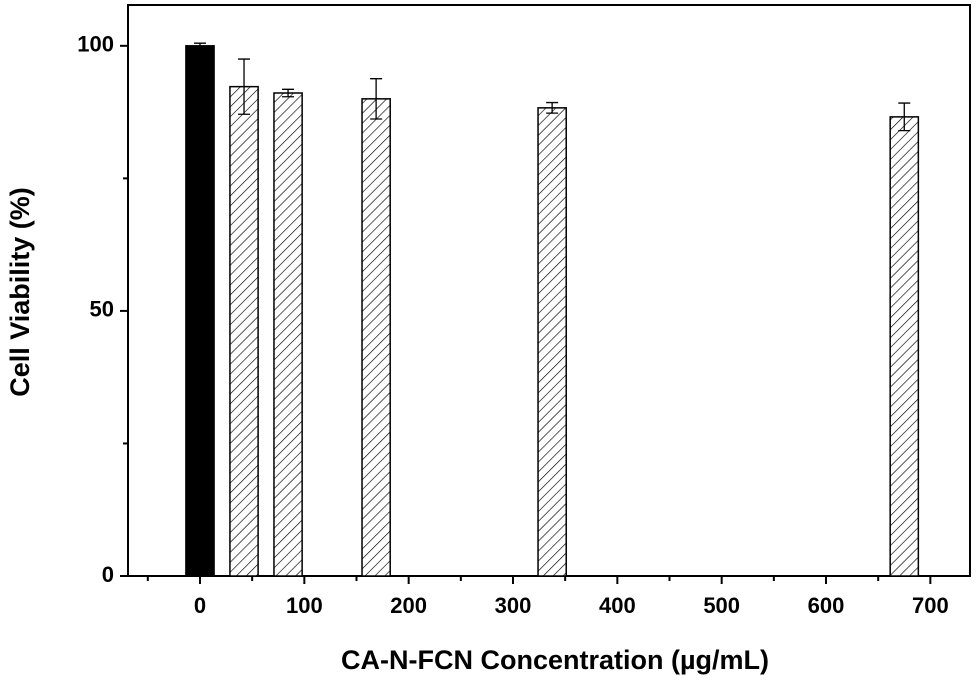 The image size is (980, 686). Describe the element at coordinates (95, 44) in the screenshot. I see `y-tick-label: 100` at that location.